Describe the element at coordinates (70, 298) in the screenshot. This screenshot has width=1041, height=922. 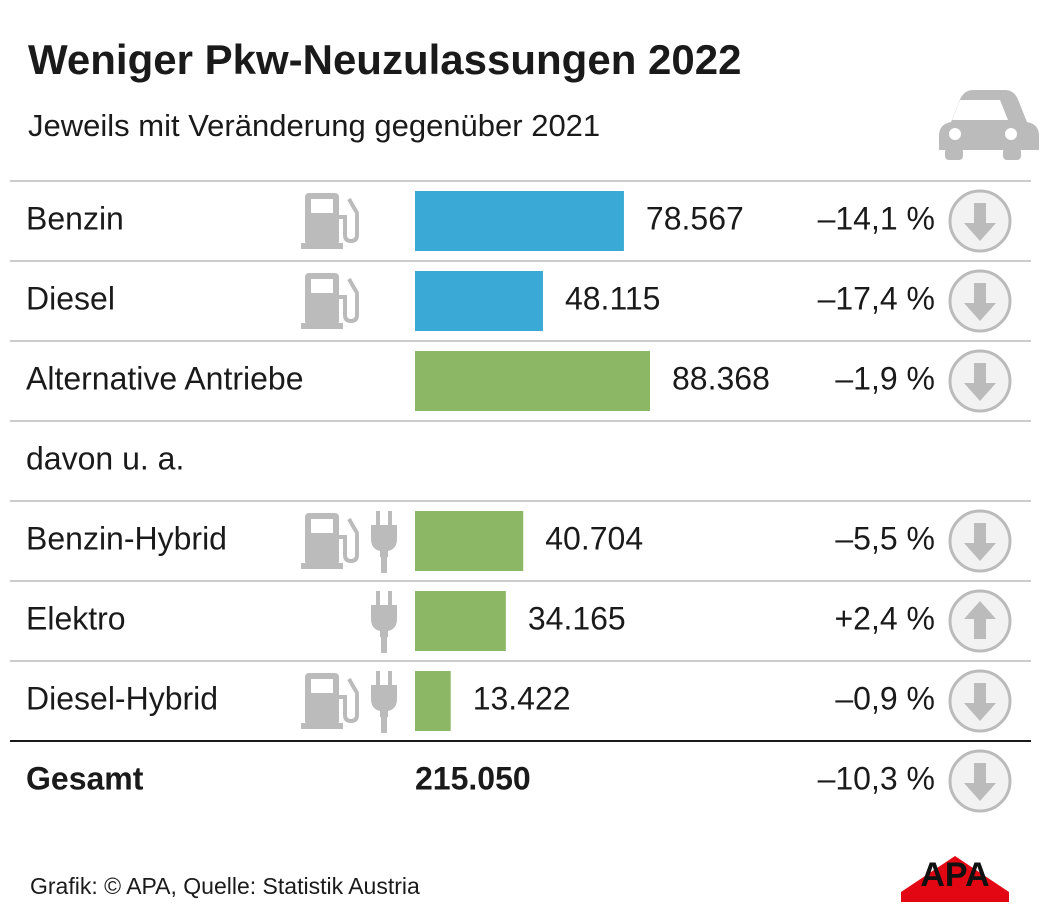
I see `category-label: Diesel` at that location.